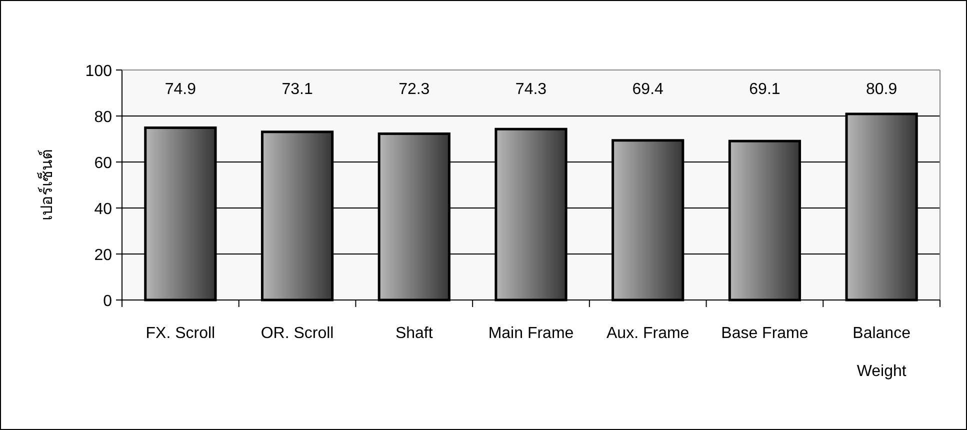 The height and width of the screenshot is (430, 967). What do you see at coordinates (414, 89) in the screenshot?
I see `data-label: 72.3` at bounding box center [414, 89].